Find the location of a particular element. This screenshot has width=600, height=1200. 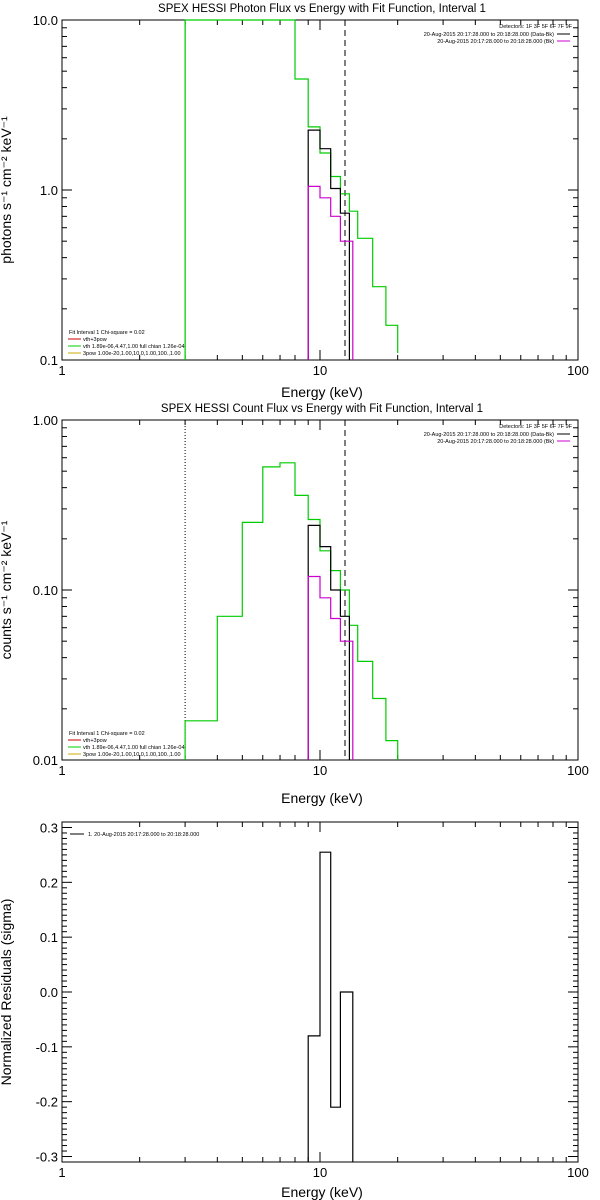

count-flux-series is located at coordinates (291, 611).